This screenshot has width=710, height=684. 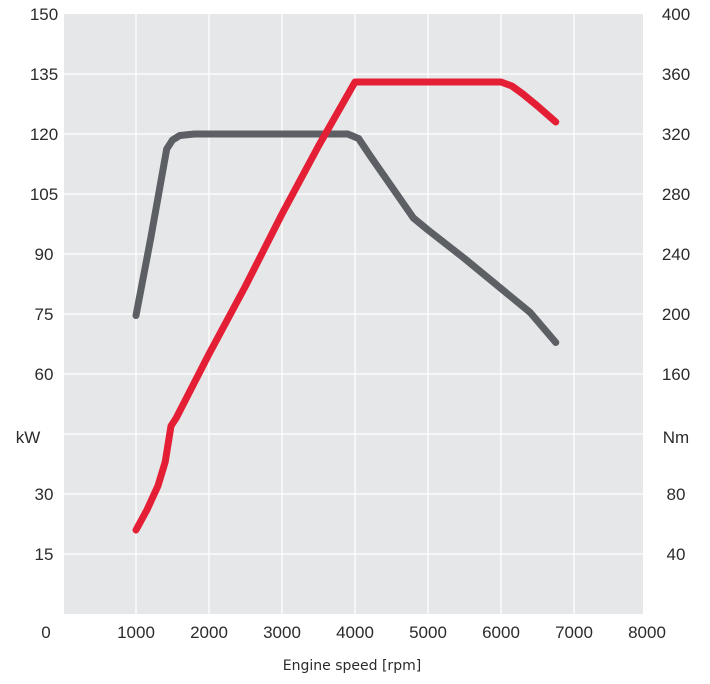 What do you see at coordinates (676, 254) in the screenshot?
I see `y-right-tick-label: 240` at bounding box center [676, 254].